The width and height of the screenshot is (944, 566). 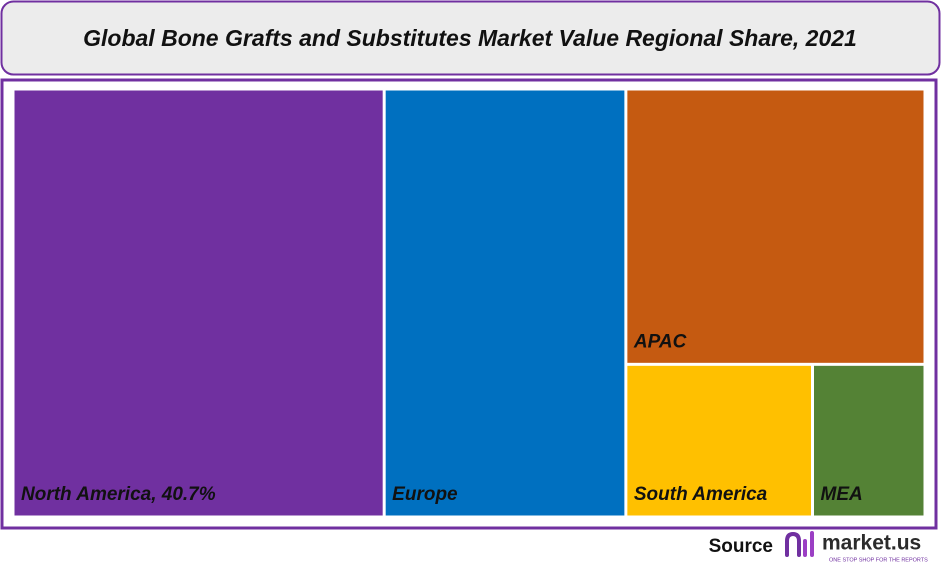 I want to click on tile-label: South America, so click(x=701, y=494).